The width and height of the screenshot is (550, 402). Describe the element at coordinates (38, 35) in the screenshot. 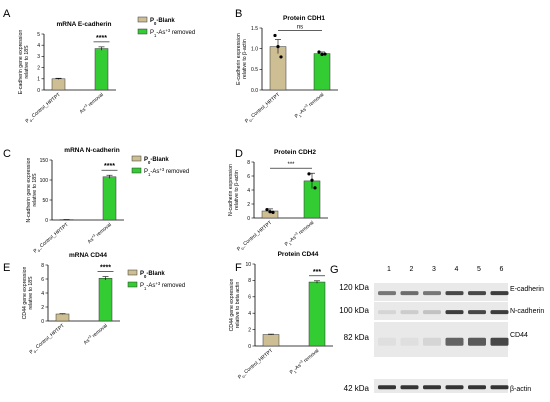

I see `y-tick-label: 5` at that location.